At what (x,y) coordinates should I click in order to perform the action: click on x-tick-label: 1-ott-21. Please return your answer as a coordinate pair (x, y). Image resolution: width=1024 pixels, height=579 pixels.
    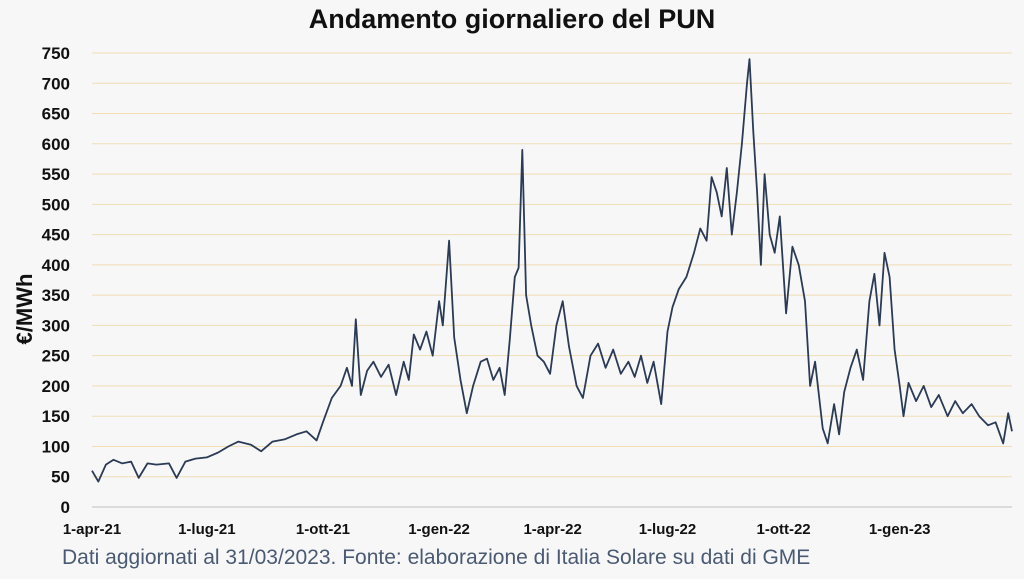
    Looking at the image, I should click on (323, 529).